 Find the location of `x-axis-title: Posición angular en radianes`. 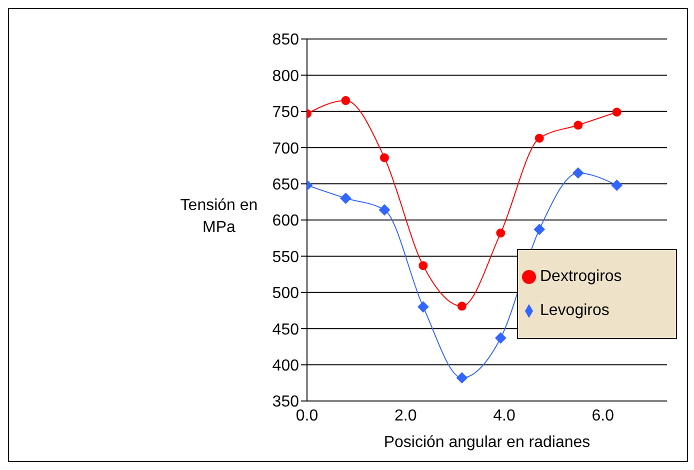

x-axis-title: Posición angular en radianes is located at coordinates (487, 442).